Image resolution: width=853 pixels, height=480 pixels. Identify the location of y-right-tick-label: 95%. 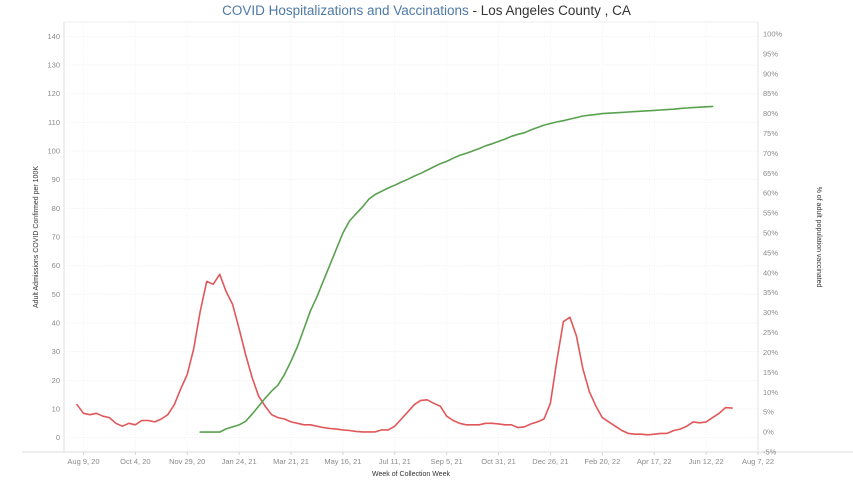
(770, 53).